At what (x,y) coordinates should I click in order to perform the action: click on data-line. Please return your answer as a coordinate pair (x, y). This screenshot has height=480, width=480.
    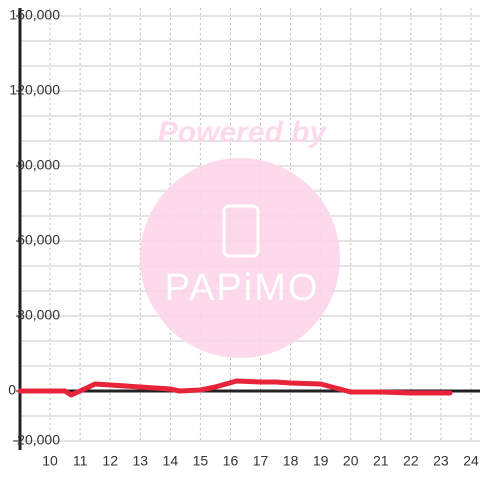
    Looking at the image, I should click on (235, 388).